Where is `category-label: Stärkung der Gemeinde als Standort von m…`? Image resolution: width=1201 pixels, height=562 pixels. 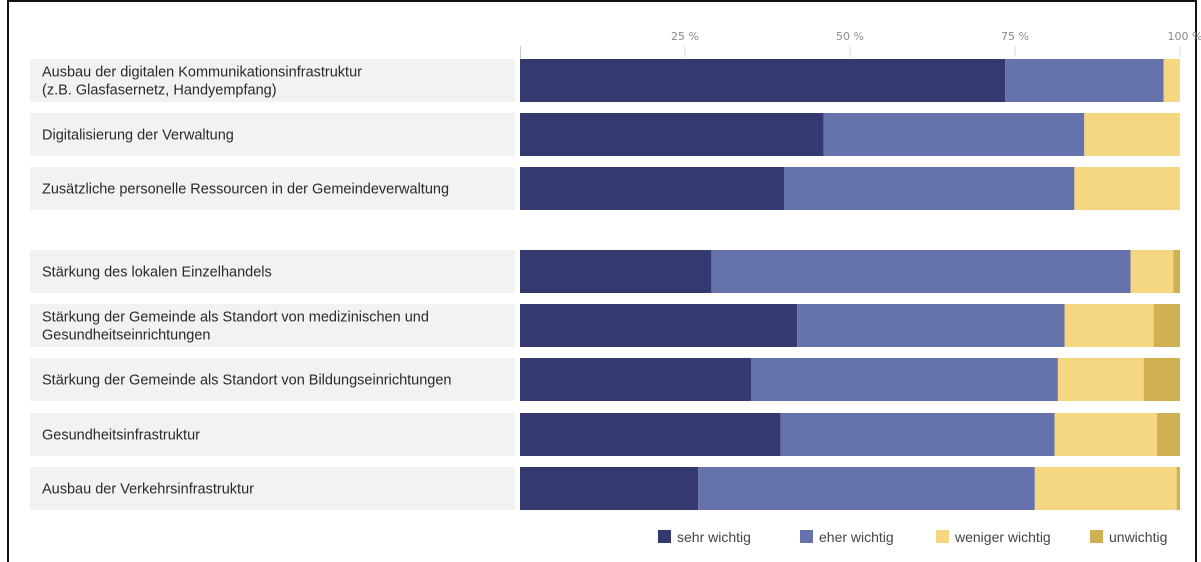
category-label: Stärkung der Gemeinde als Standort von m… is located at coordinates (235, 318).